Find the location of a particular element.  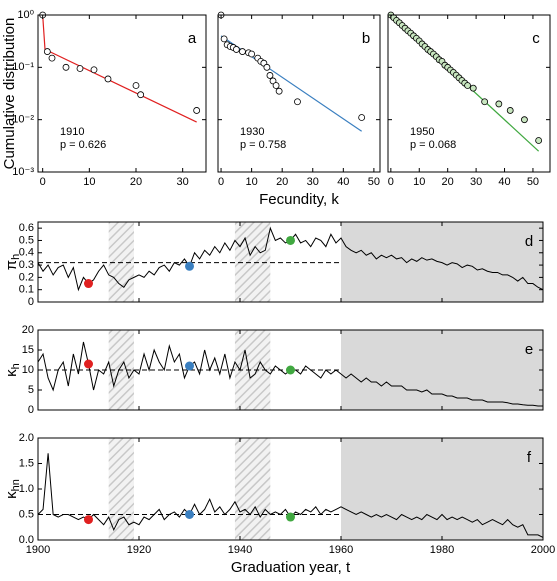

y-tick-label: 10⁻³ is located at coordinates (23, 172).